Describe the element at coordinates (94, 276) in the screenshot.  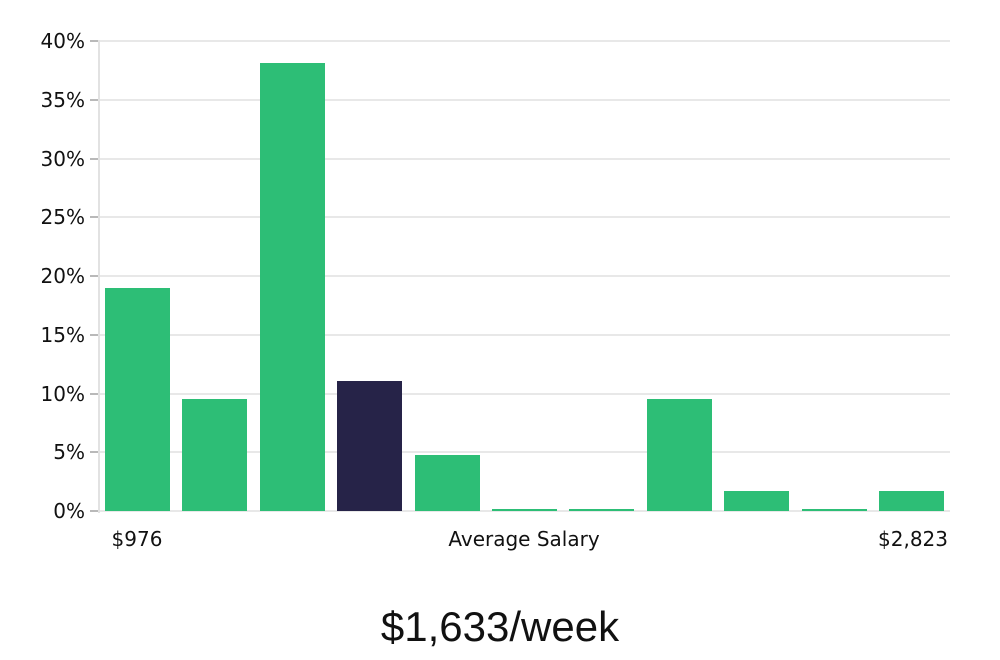
I see `y-tick-mark-20pct` at that location.